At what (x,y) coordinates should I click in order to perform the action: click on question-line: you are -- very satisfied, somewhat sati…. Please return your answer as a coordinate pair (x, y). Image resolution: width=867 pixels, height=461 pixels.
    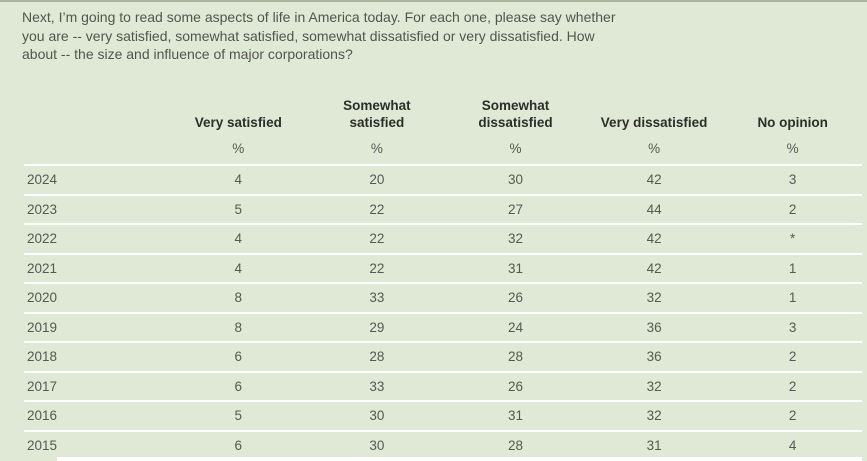
    Looking at the image, I should click on (308, 35).